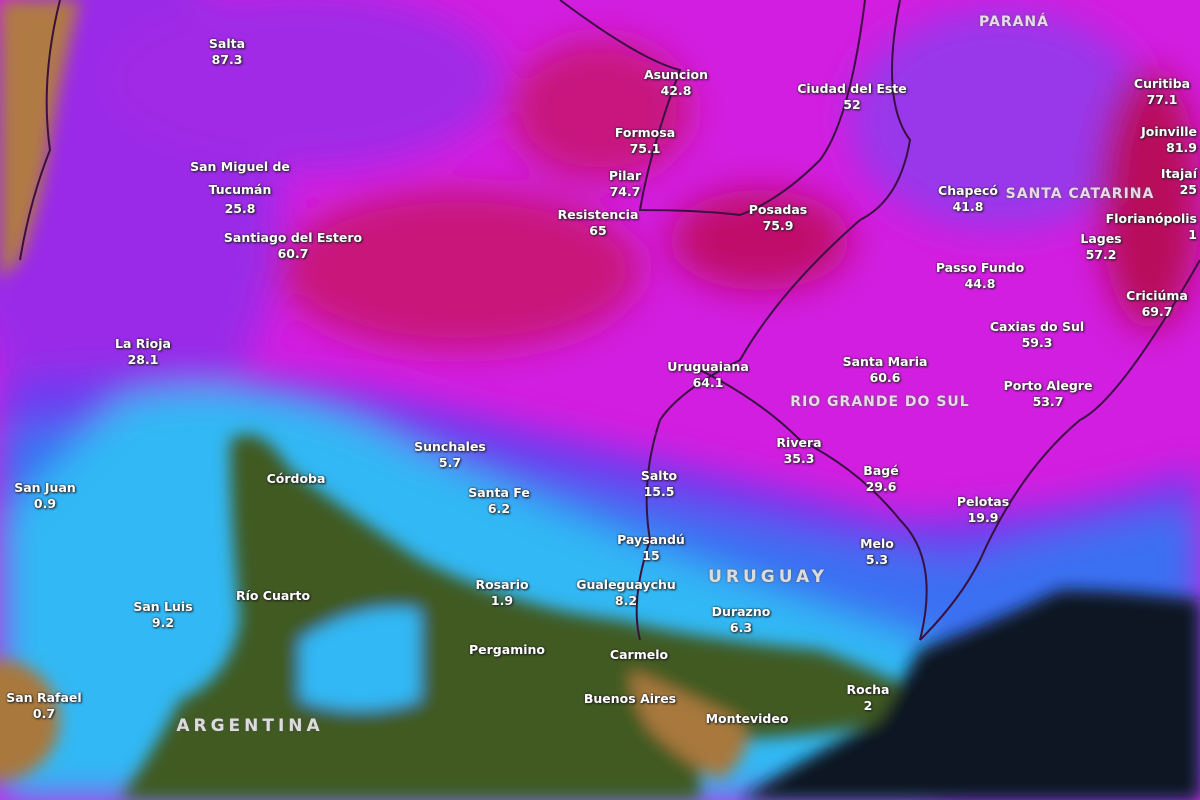  I want to click on precip-value: 53.7, so click(1048, 401).